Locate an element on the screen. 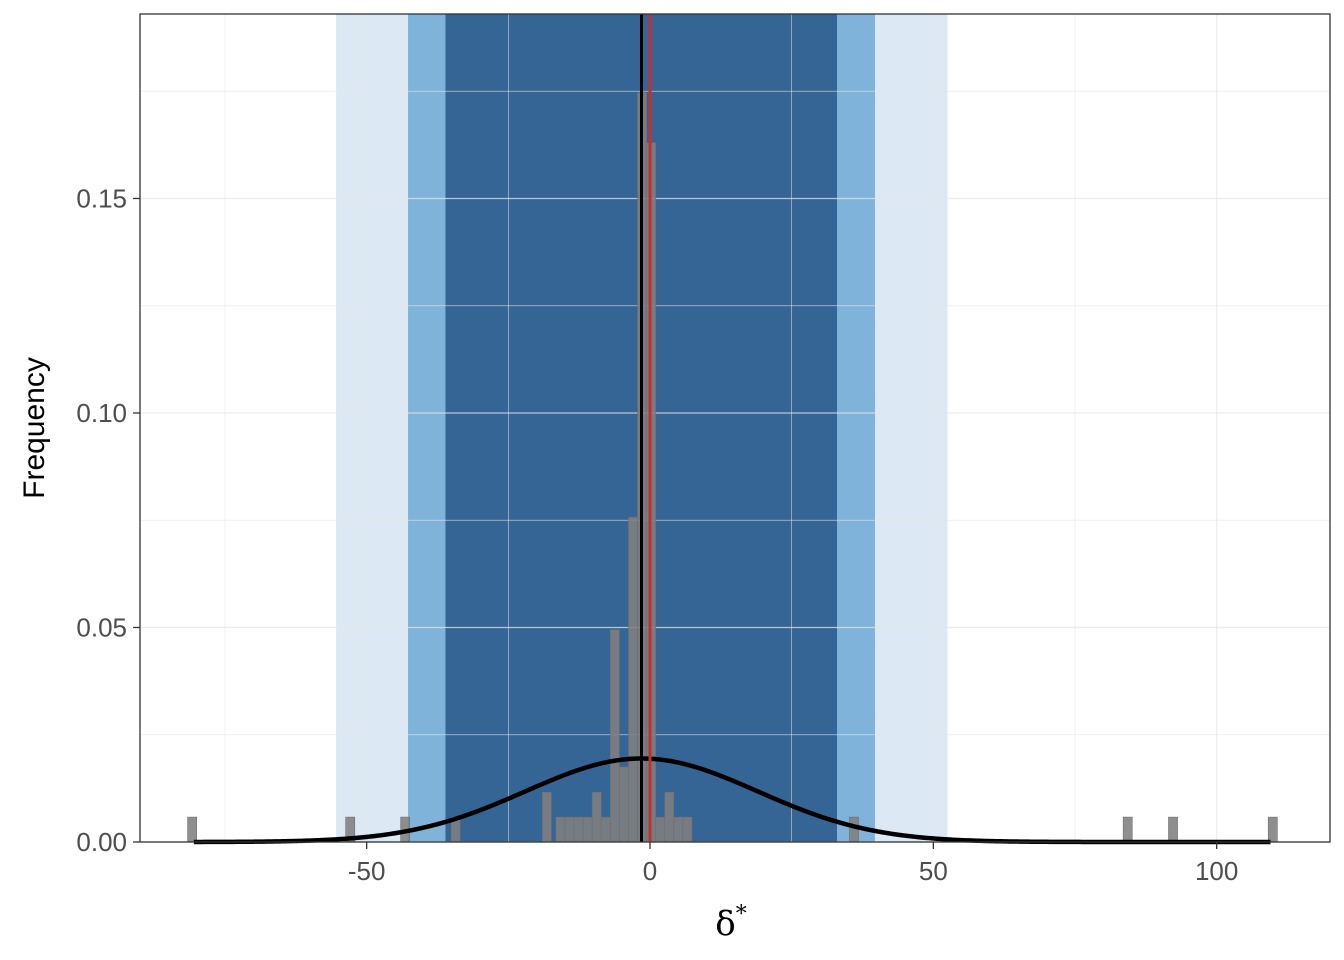 The image size is (1344, 960). y-tick-label: 0.10 is located at coordinates (101, 413).